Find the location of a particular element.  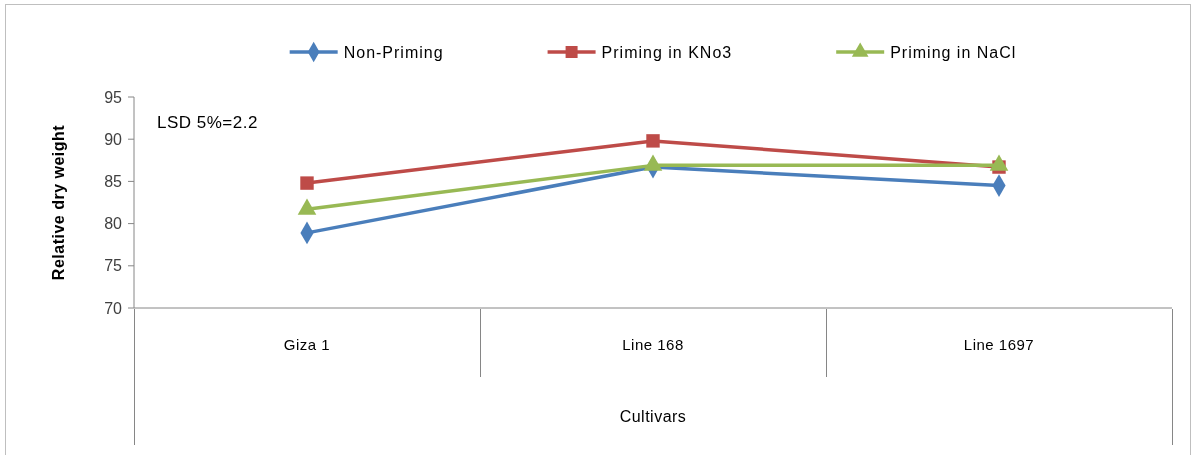

x-tick-label: Giza 1 is located at coordinates (307, 345).